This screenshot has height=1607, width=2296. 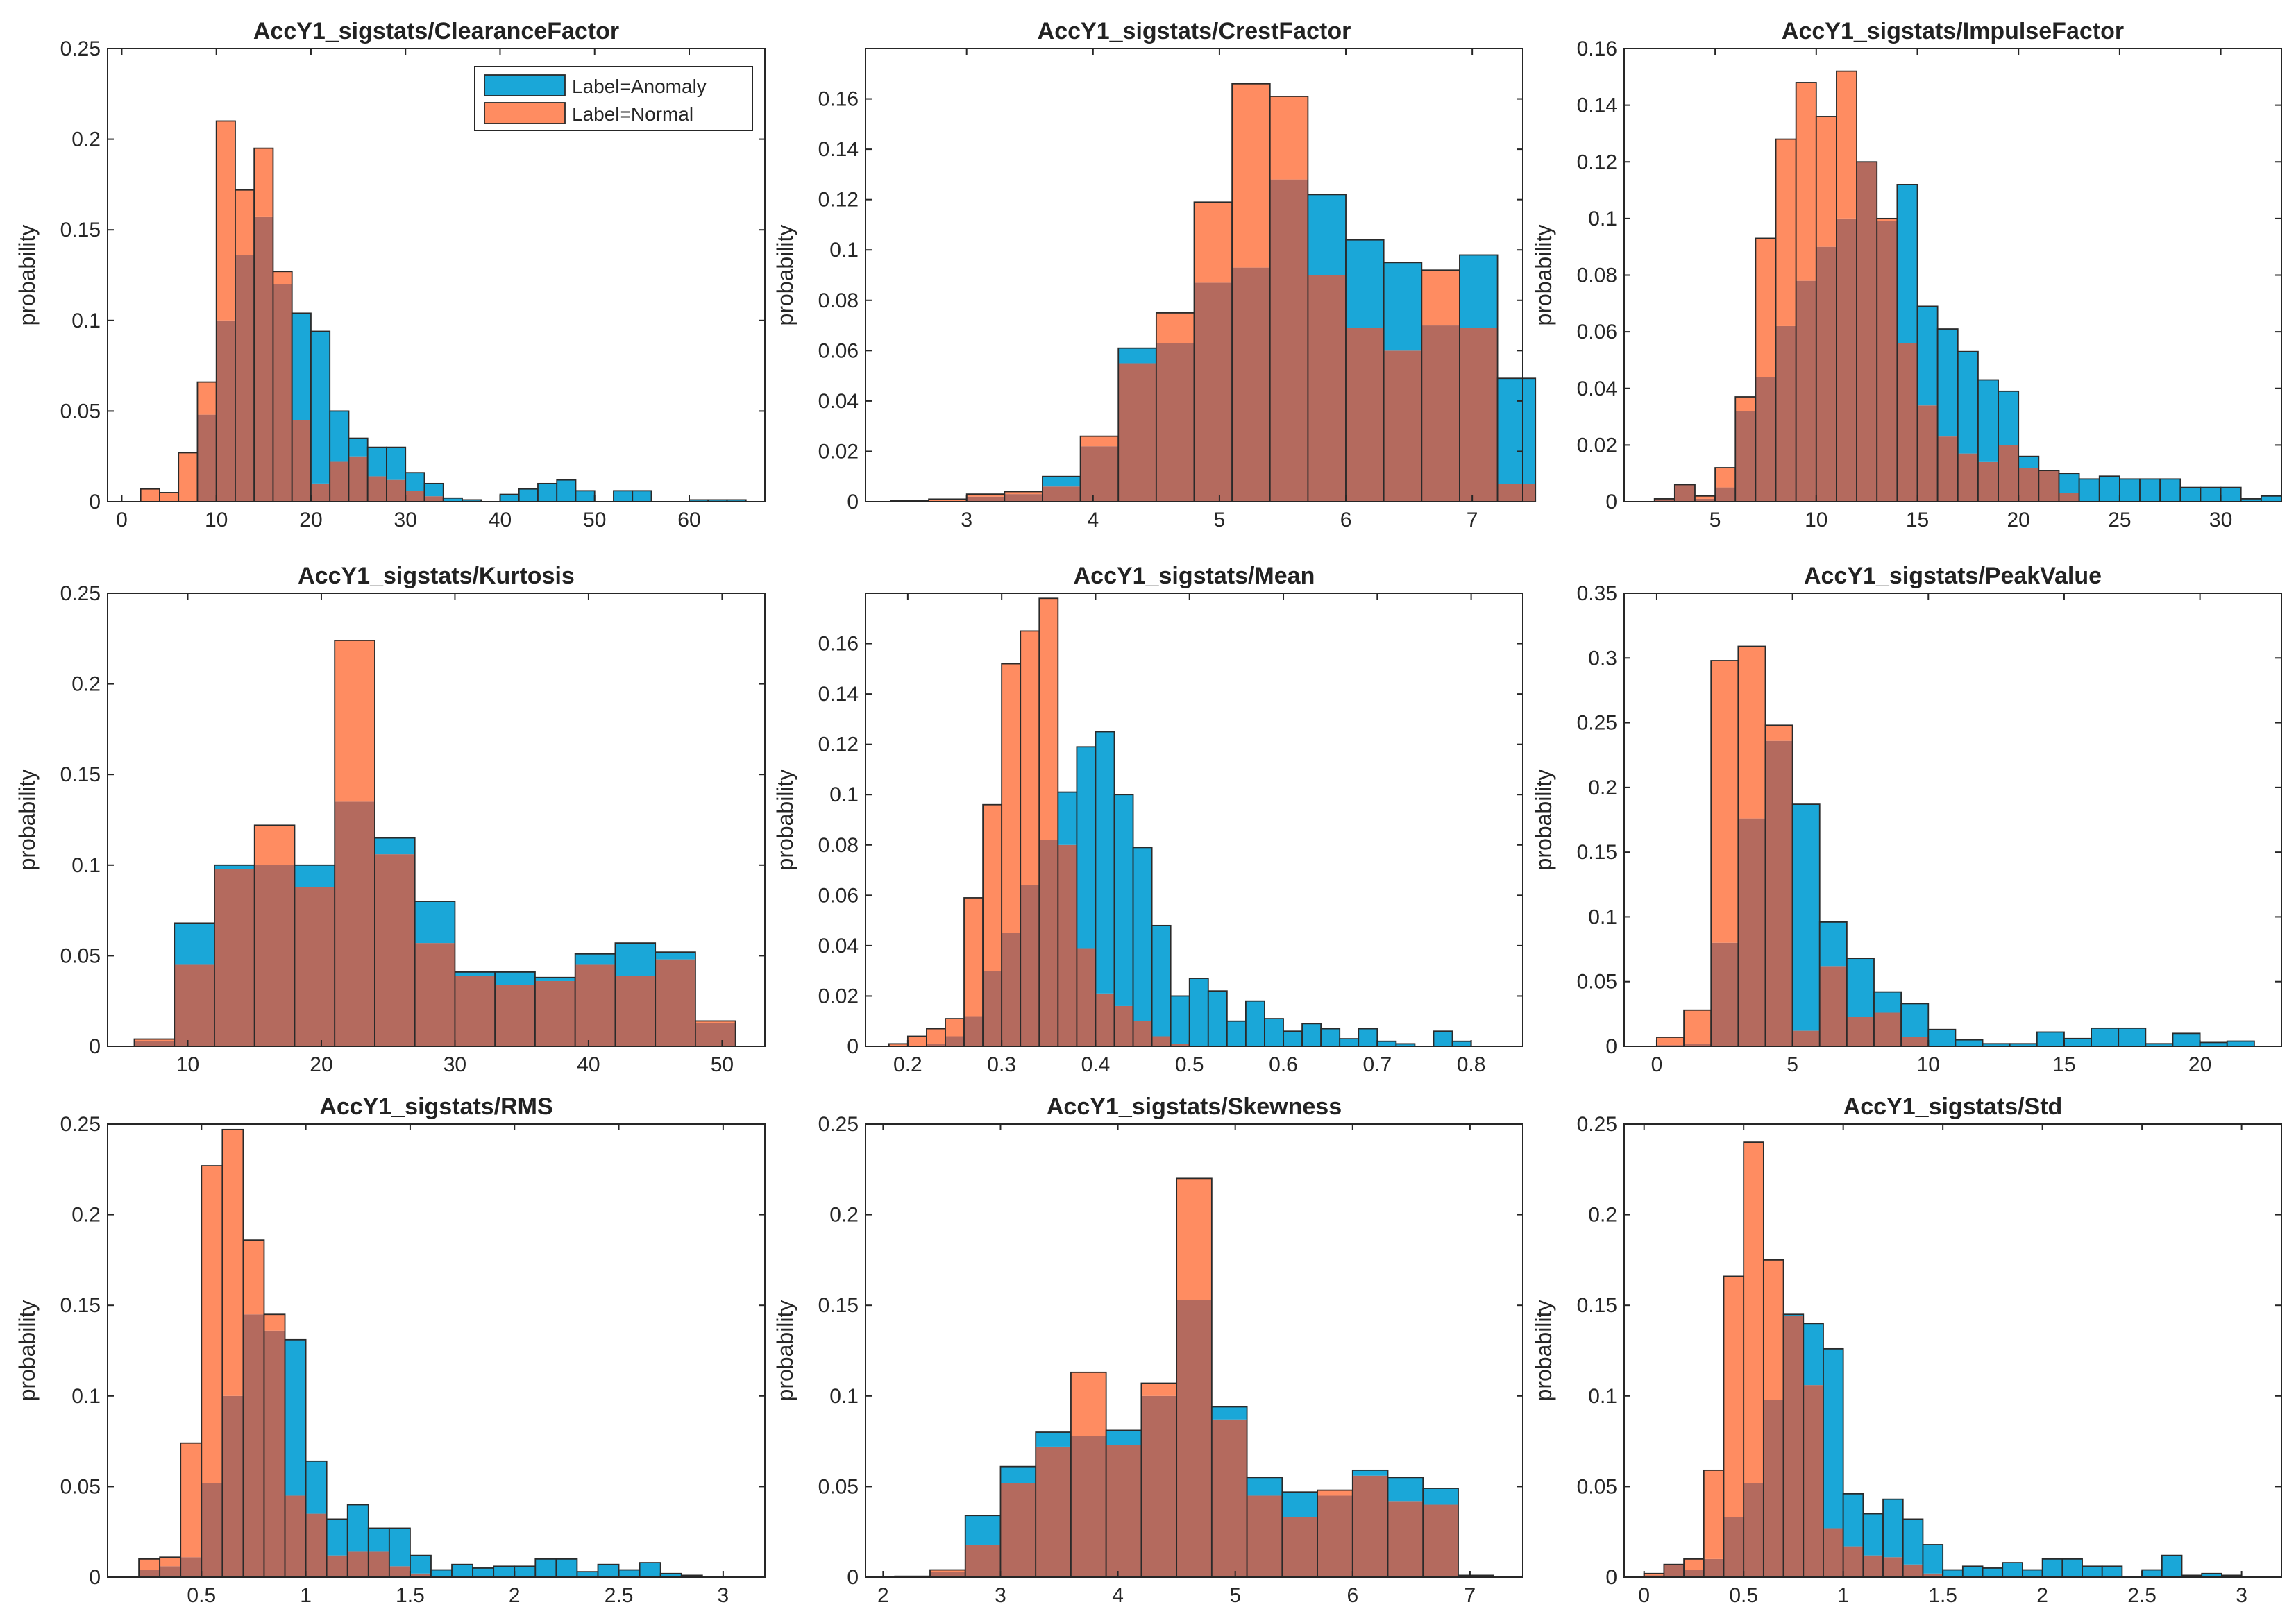 What do you see at coordinates (525, 113) in the screenshot?
I see `legend-swatch-normal` at bounding box center [525, 113].